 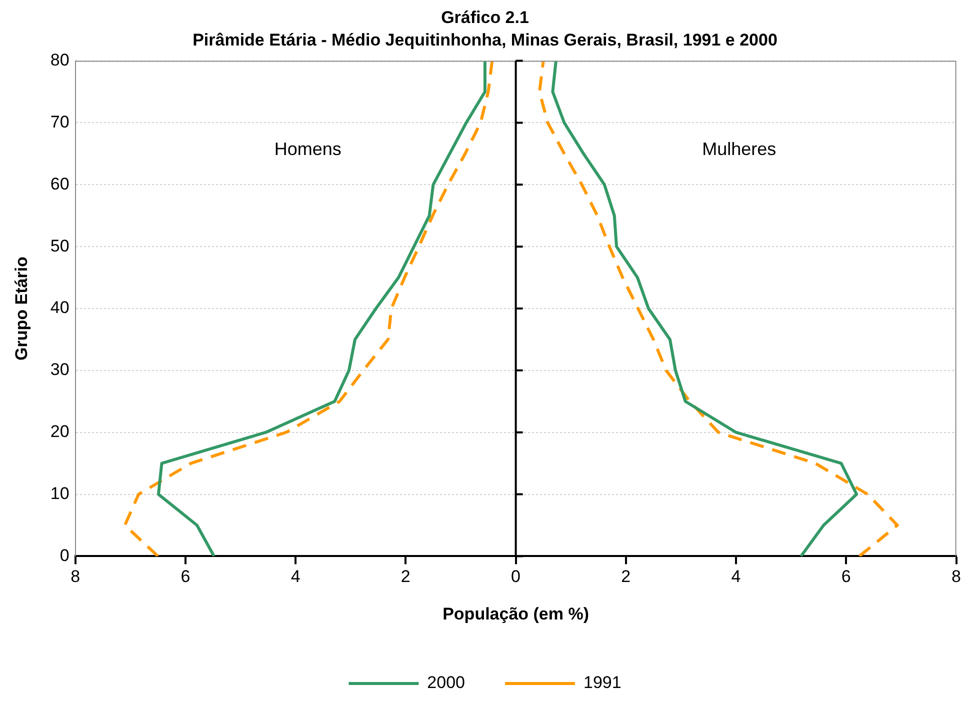 I want to click on annotation: Mulheres, so click(x=739, y=148).